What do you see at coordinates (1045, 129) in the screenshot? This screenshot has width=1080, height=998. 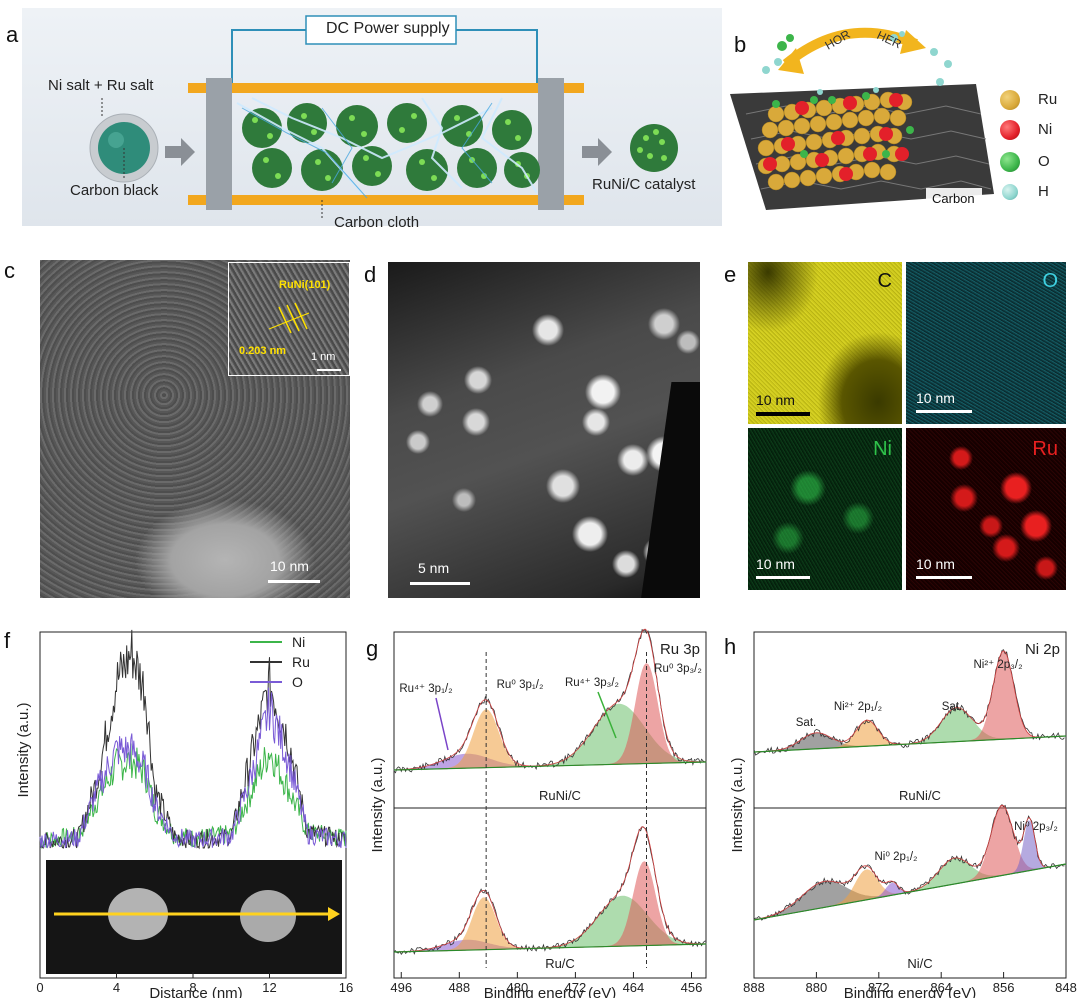 I see `legend-ni: Ni` at bounding box center [1045, 129].